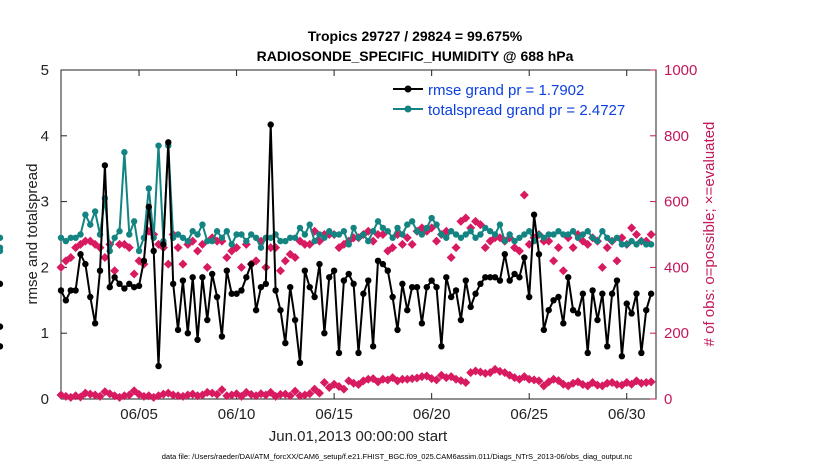 This screenshot has height=470, width=830. What do you see at coordinates (526, 110) in the screenshot?
I see `legend-spread-label: totalspread grand pr = 2.4727` at bounding box center [526, 110].